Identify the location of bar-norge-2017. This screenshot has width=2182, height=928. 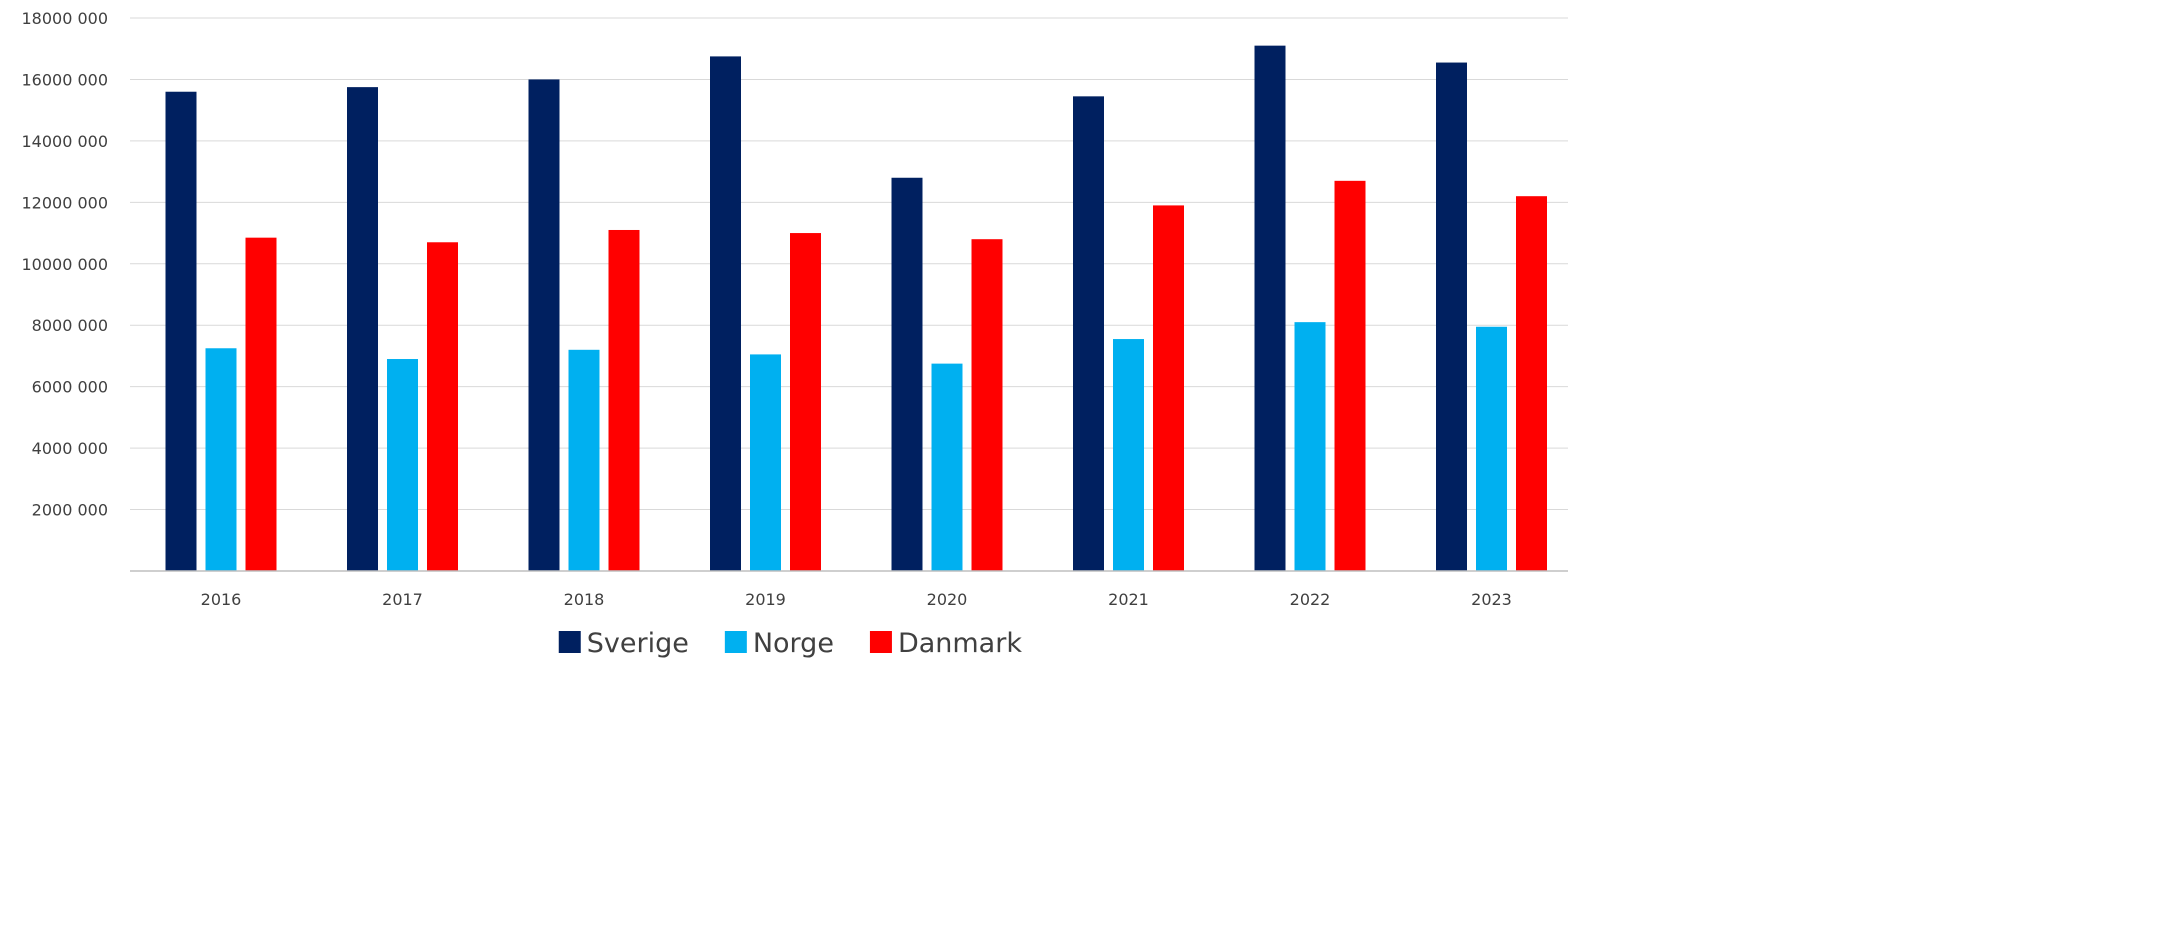
(402, 465).